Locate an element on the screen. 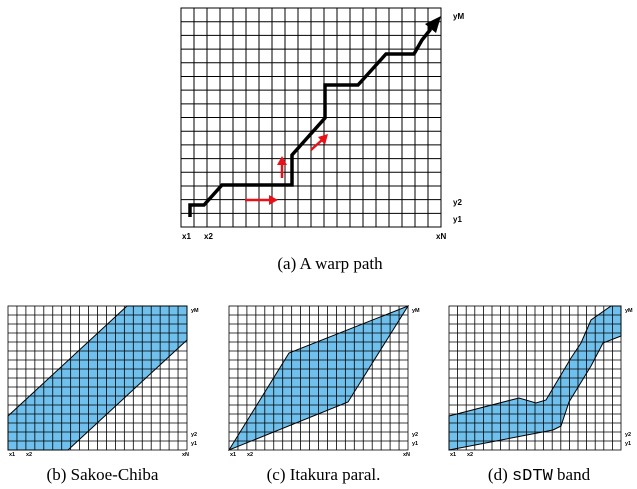  red-arrow-right is located at coordinates (261, 200).